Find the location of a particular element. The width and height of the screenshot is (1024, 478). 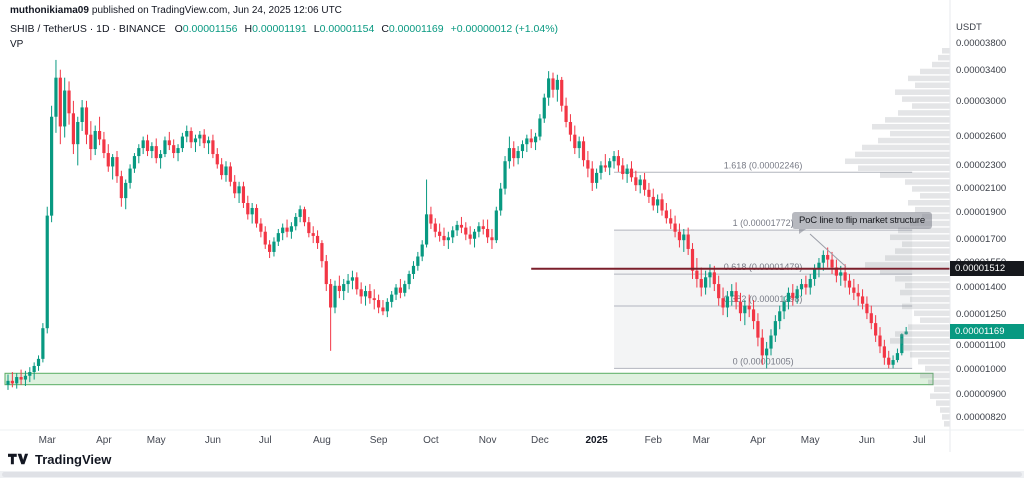

indicator-vp-label: VP is located at coordinates (17, 44).